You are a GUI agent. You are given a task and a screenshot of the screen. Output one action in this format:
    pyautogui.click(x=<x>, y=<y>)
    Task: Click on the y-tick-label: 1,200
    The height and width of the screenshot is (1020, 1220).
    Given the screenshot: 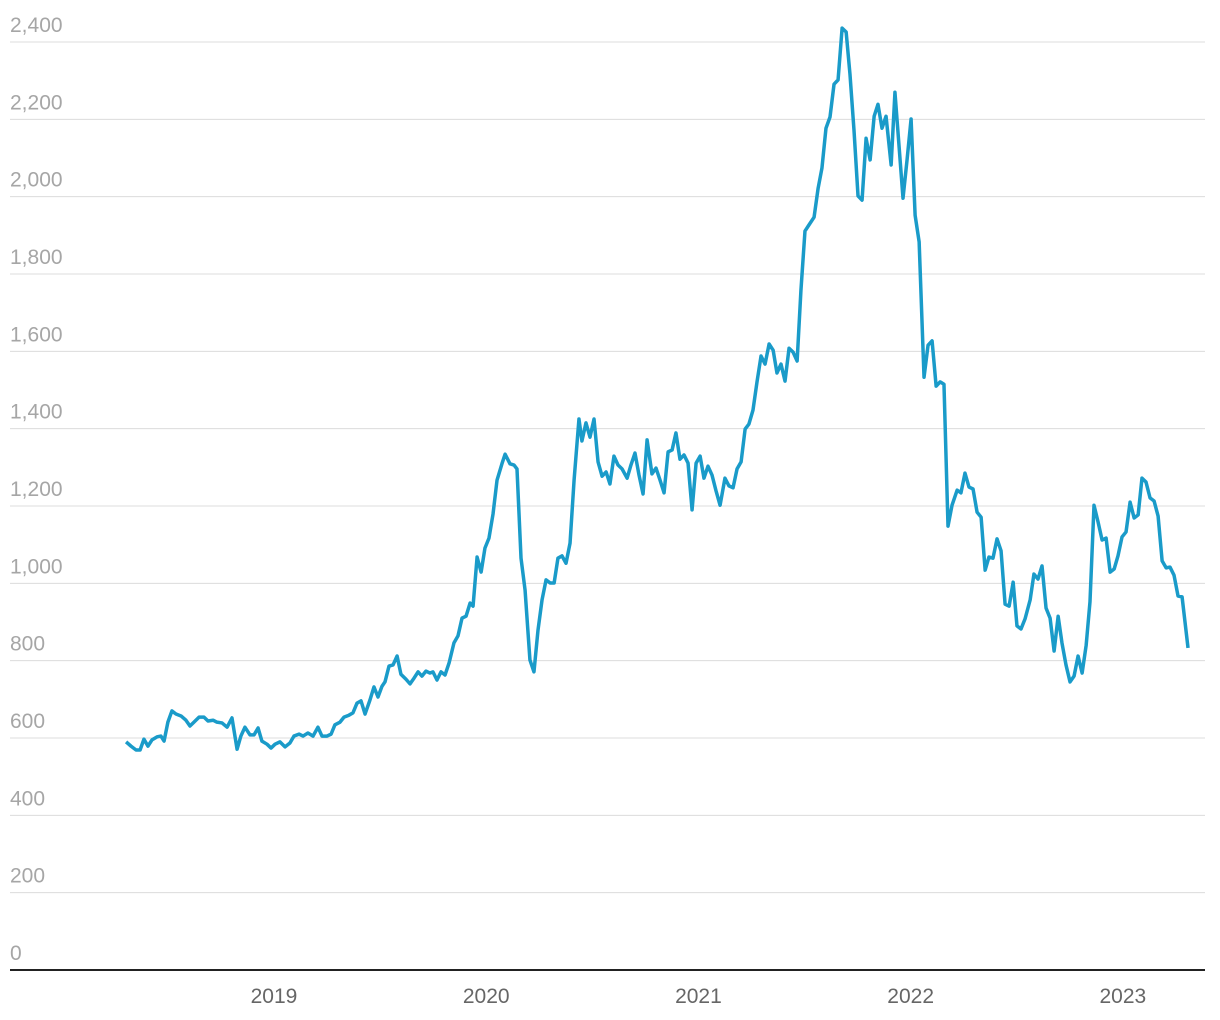 What is the action you would take?
    pyautogui.click(x=36, y=489)
    